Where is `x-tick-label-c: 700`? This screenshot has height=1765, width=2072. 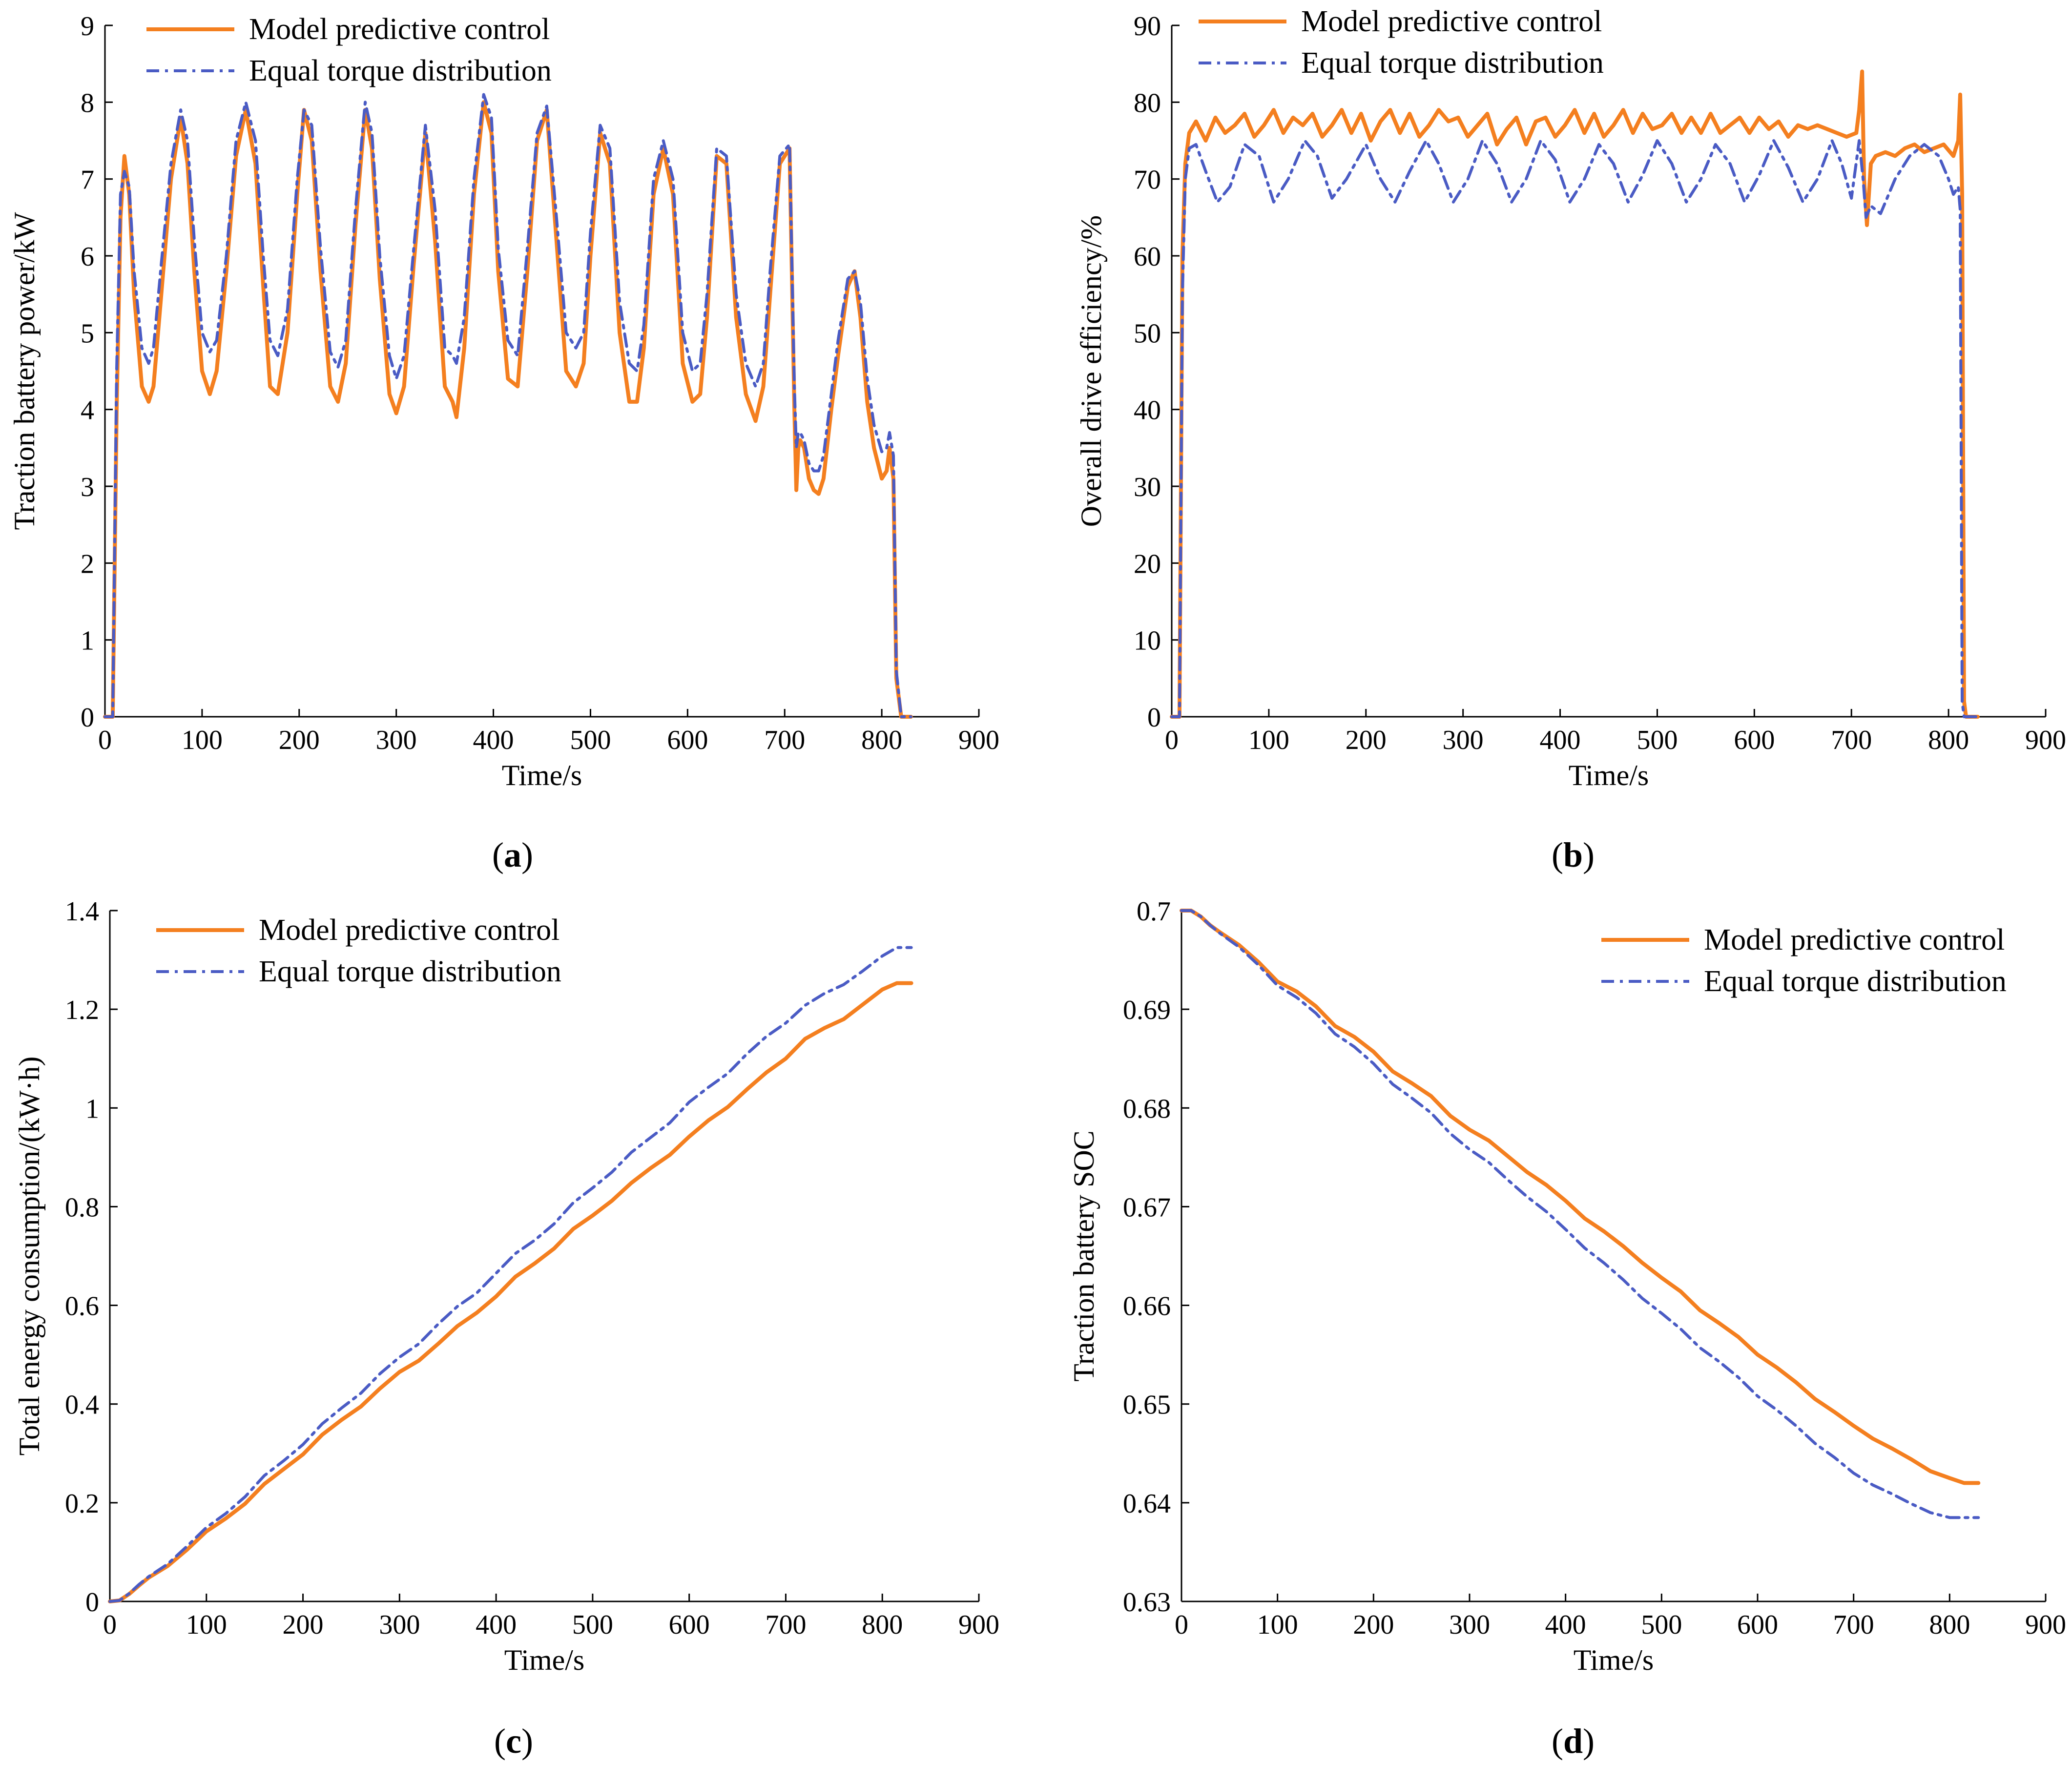 x-tick-label-c: 700 is located at coordinates (785, 1625).